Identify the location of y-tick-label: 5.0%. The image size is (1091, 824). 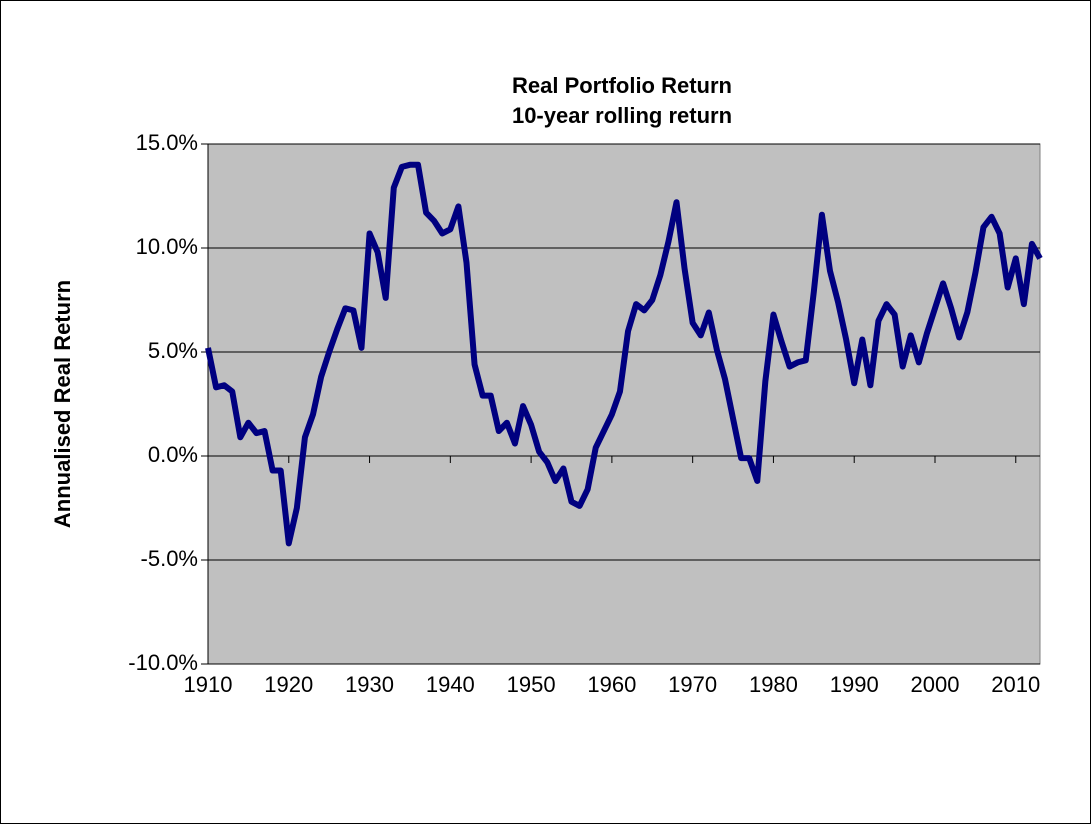
(173, 350).